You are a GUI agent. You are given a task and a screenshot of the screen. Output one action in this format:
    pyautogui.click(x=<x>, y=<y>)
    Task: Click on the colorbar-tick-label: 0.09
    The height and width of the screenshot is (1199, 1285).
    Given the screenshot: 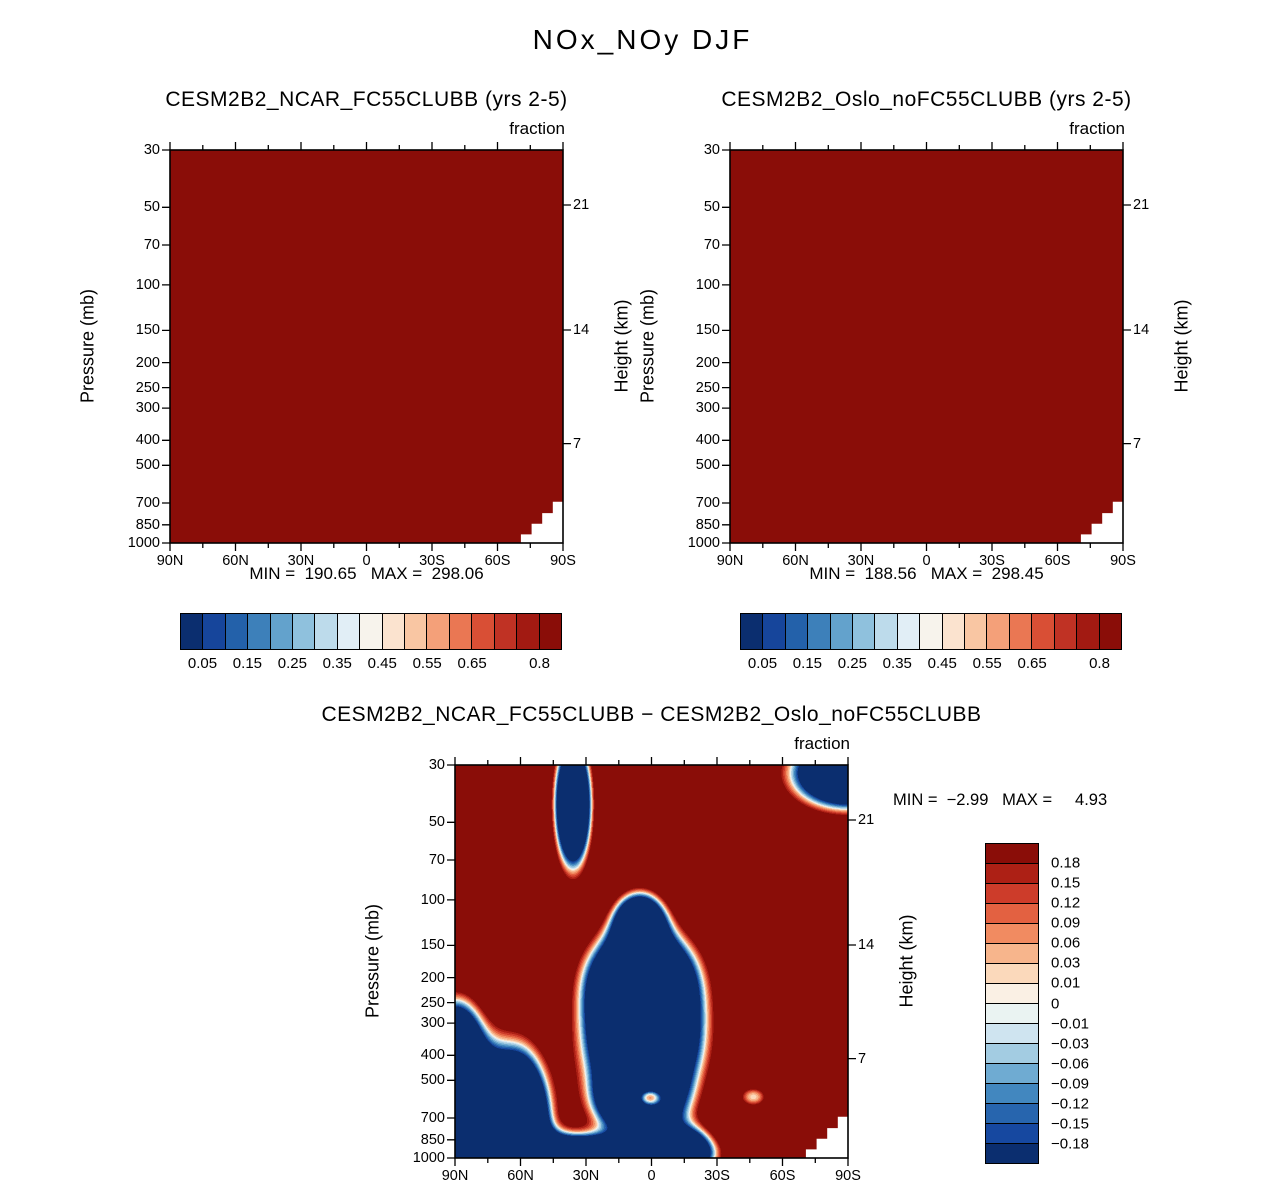 What is the action you would take?
    pyautogui.click(x=1066, y=923)
    